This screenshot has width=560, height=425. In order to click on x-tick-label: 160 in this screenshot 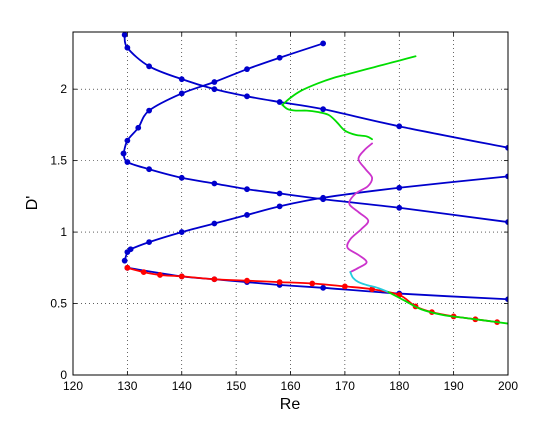, I will do `click(290, 386)`.